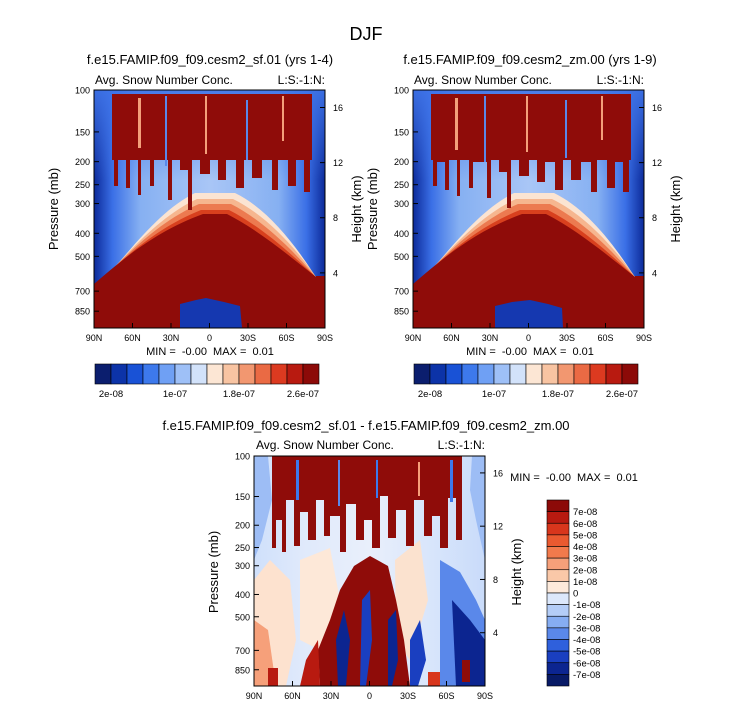 This screenshot has width=733, height=712. I want to click on panel-2-stats: MIN = -0.00 MAX = 0.01, so click(530, 352).